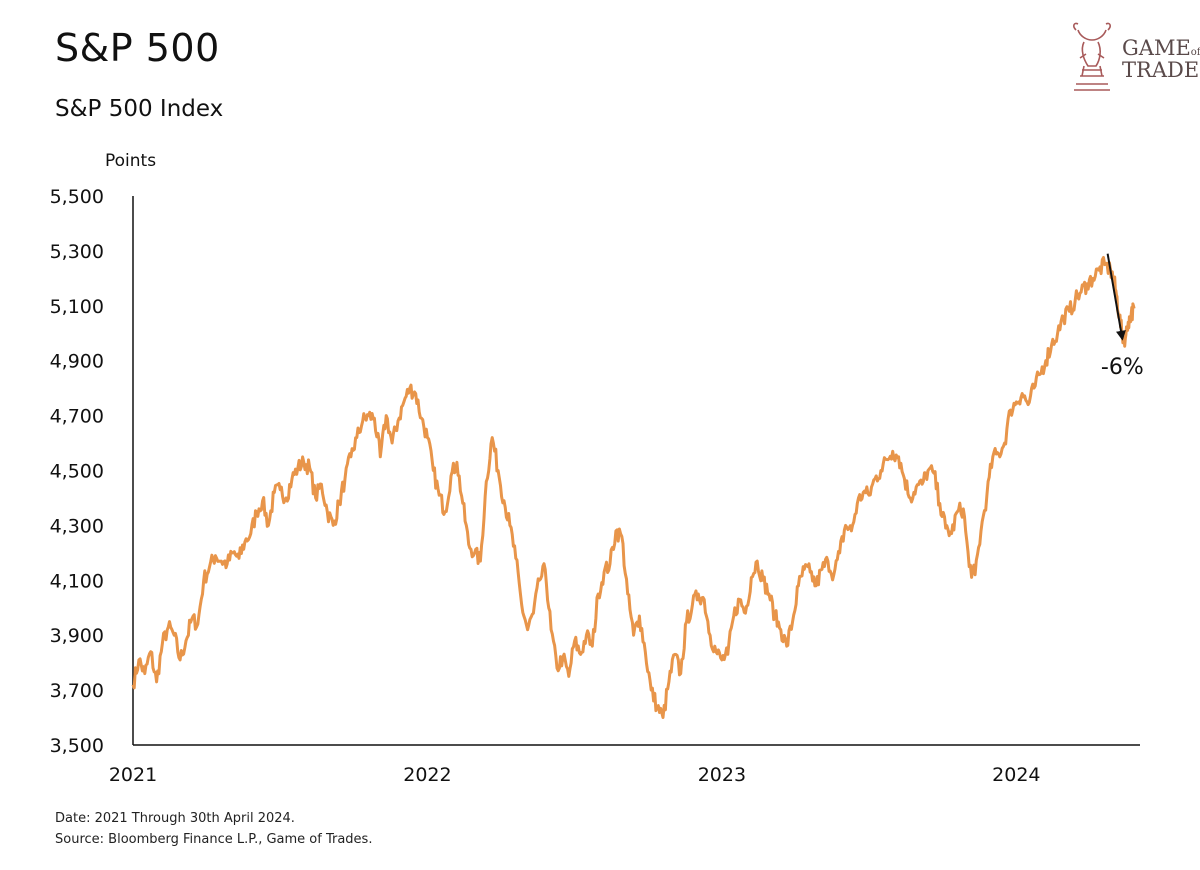 The width and height of the screenshot is (1200, 870). What do you see at coordinates (137, 48) in the screenshot?
I see `chart-title: S&P 500` at bounding box center [137, 48].